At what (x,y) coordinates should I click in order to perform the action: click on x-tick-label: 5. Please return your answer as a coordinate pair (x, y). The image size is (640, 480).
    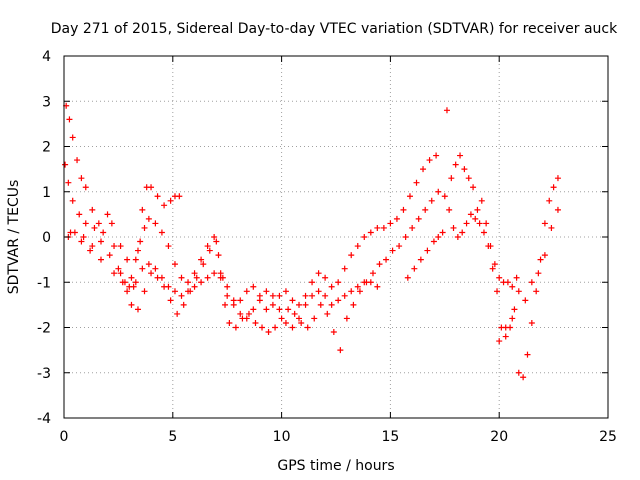
    Looking at the image, I should click on (172, 437).